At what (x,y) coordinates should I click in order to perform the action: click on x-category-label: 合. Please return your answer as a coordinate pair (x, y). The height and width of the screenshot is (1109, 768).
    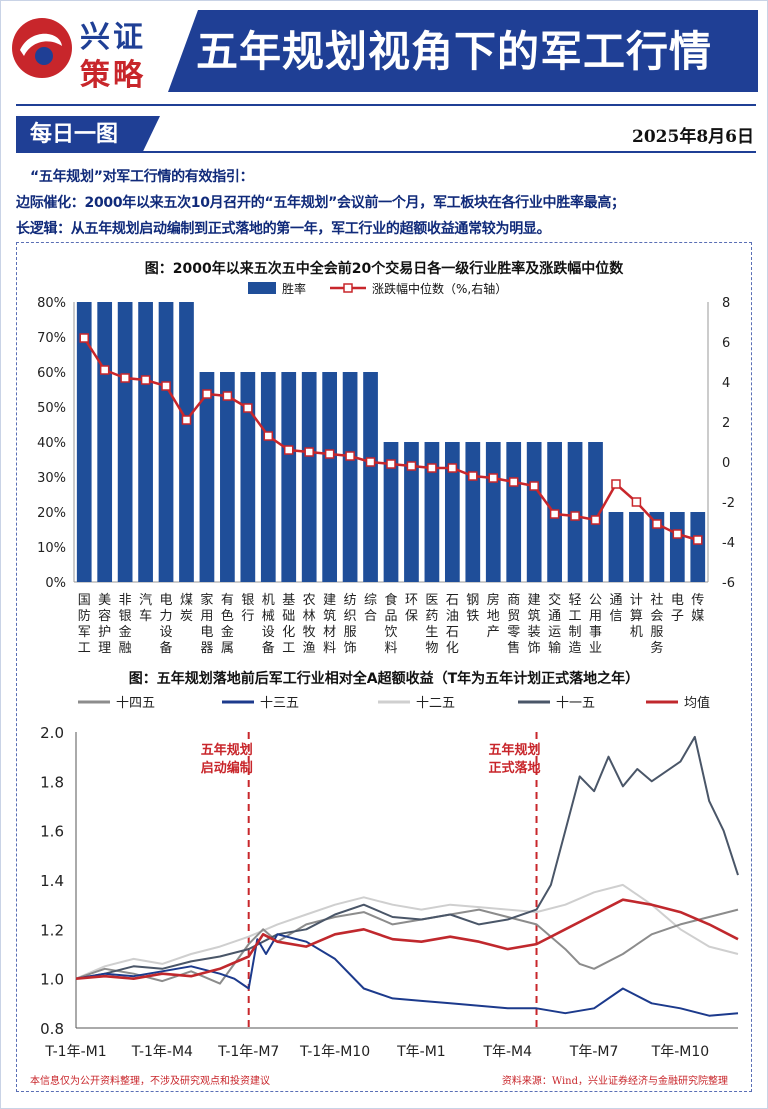
    Looking at the image, I should click on (370, 616).